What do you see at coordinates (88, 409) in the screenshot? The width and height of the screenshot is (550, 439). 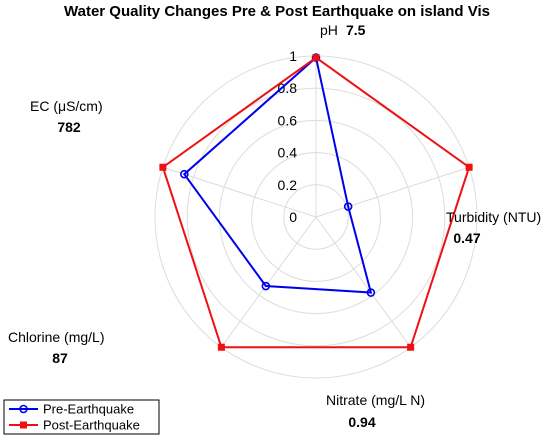 I see `legend-label-0: Pre-Earthquake` at bounding box center [88, 409].